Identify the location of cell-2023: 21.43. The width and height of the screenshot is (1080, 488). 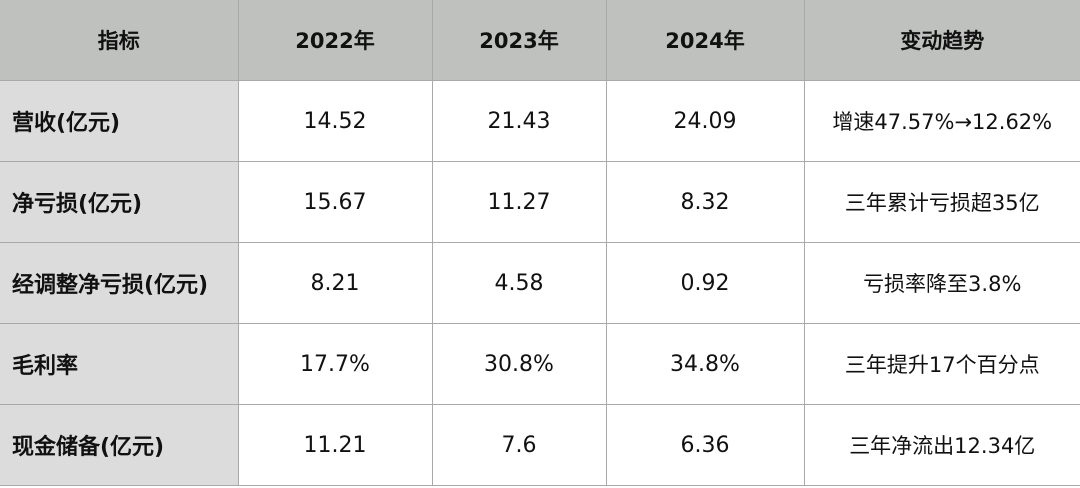
(519, 121).